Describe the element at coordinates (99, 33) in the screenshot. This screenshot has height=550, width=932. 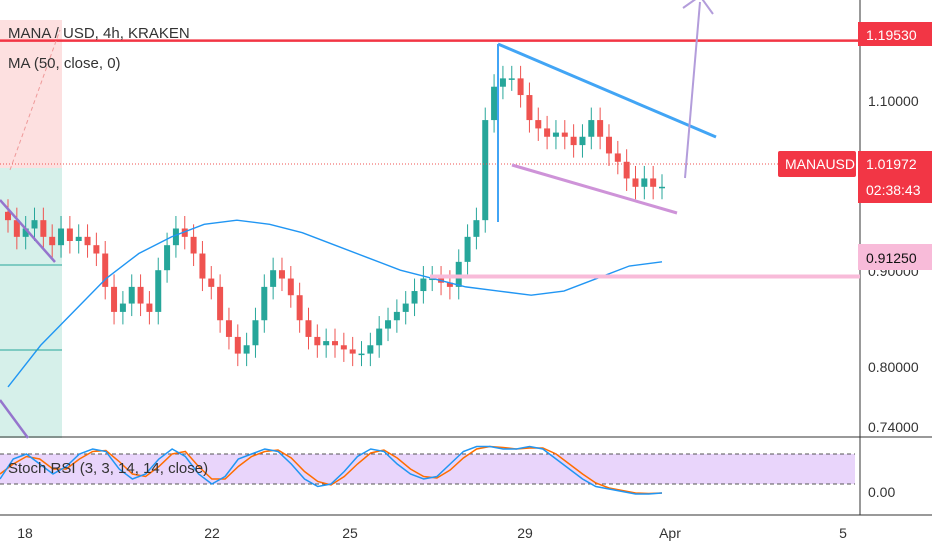
I see `symbol-title: MANA / USD, 4h, KRAKEN` at that location.